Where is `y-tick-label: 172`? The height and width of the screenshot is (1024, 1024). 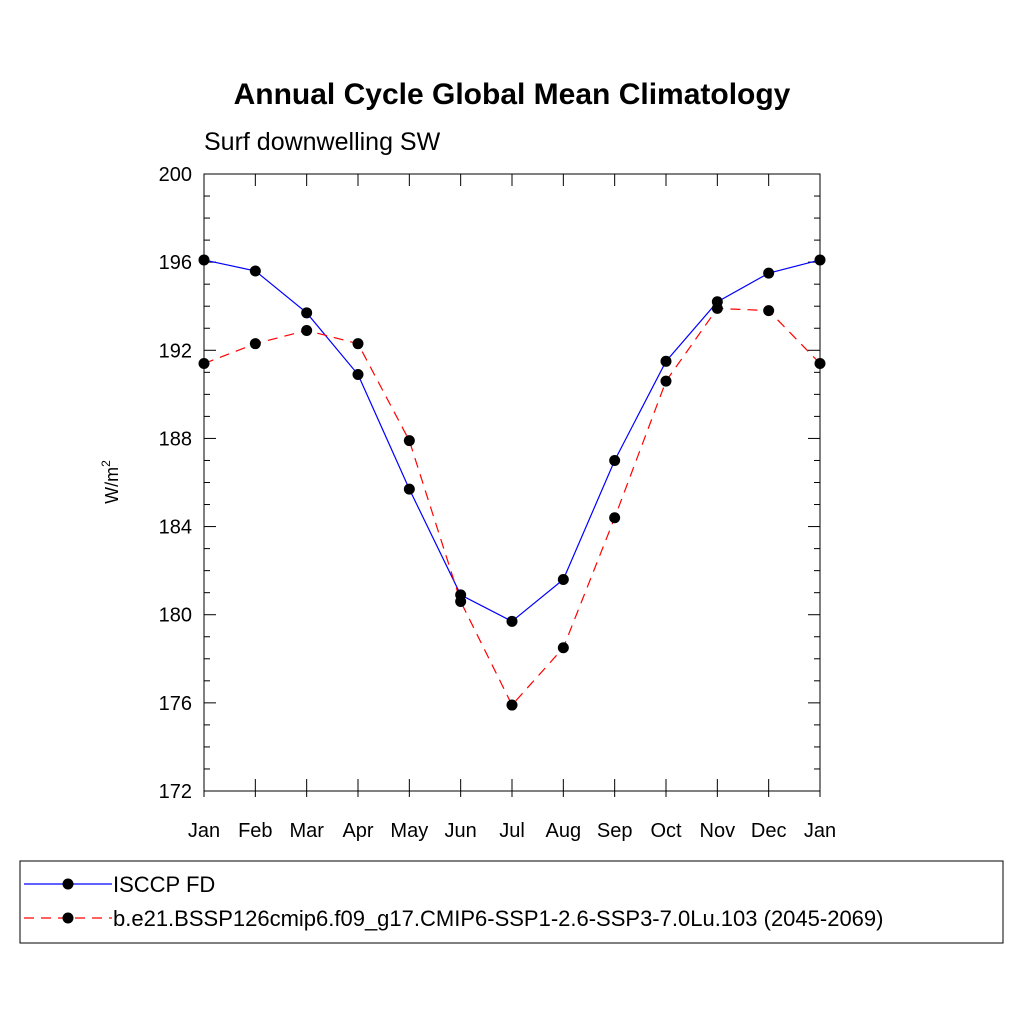 y-tick-label: 172 is located at coordinates (175, 792).